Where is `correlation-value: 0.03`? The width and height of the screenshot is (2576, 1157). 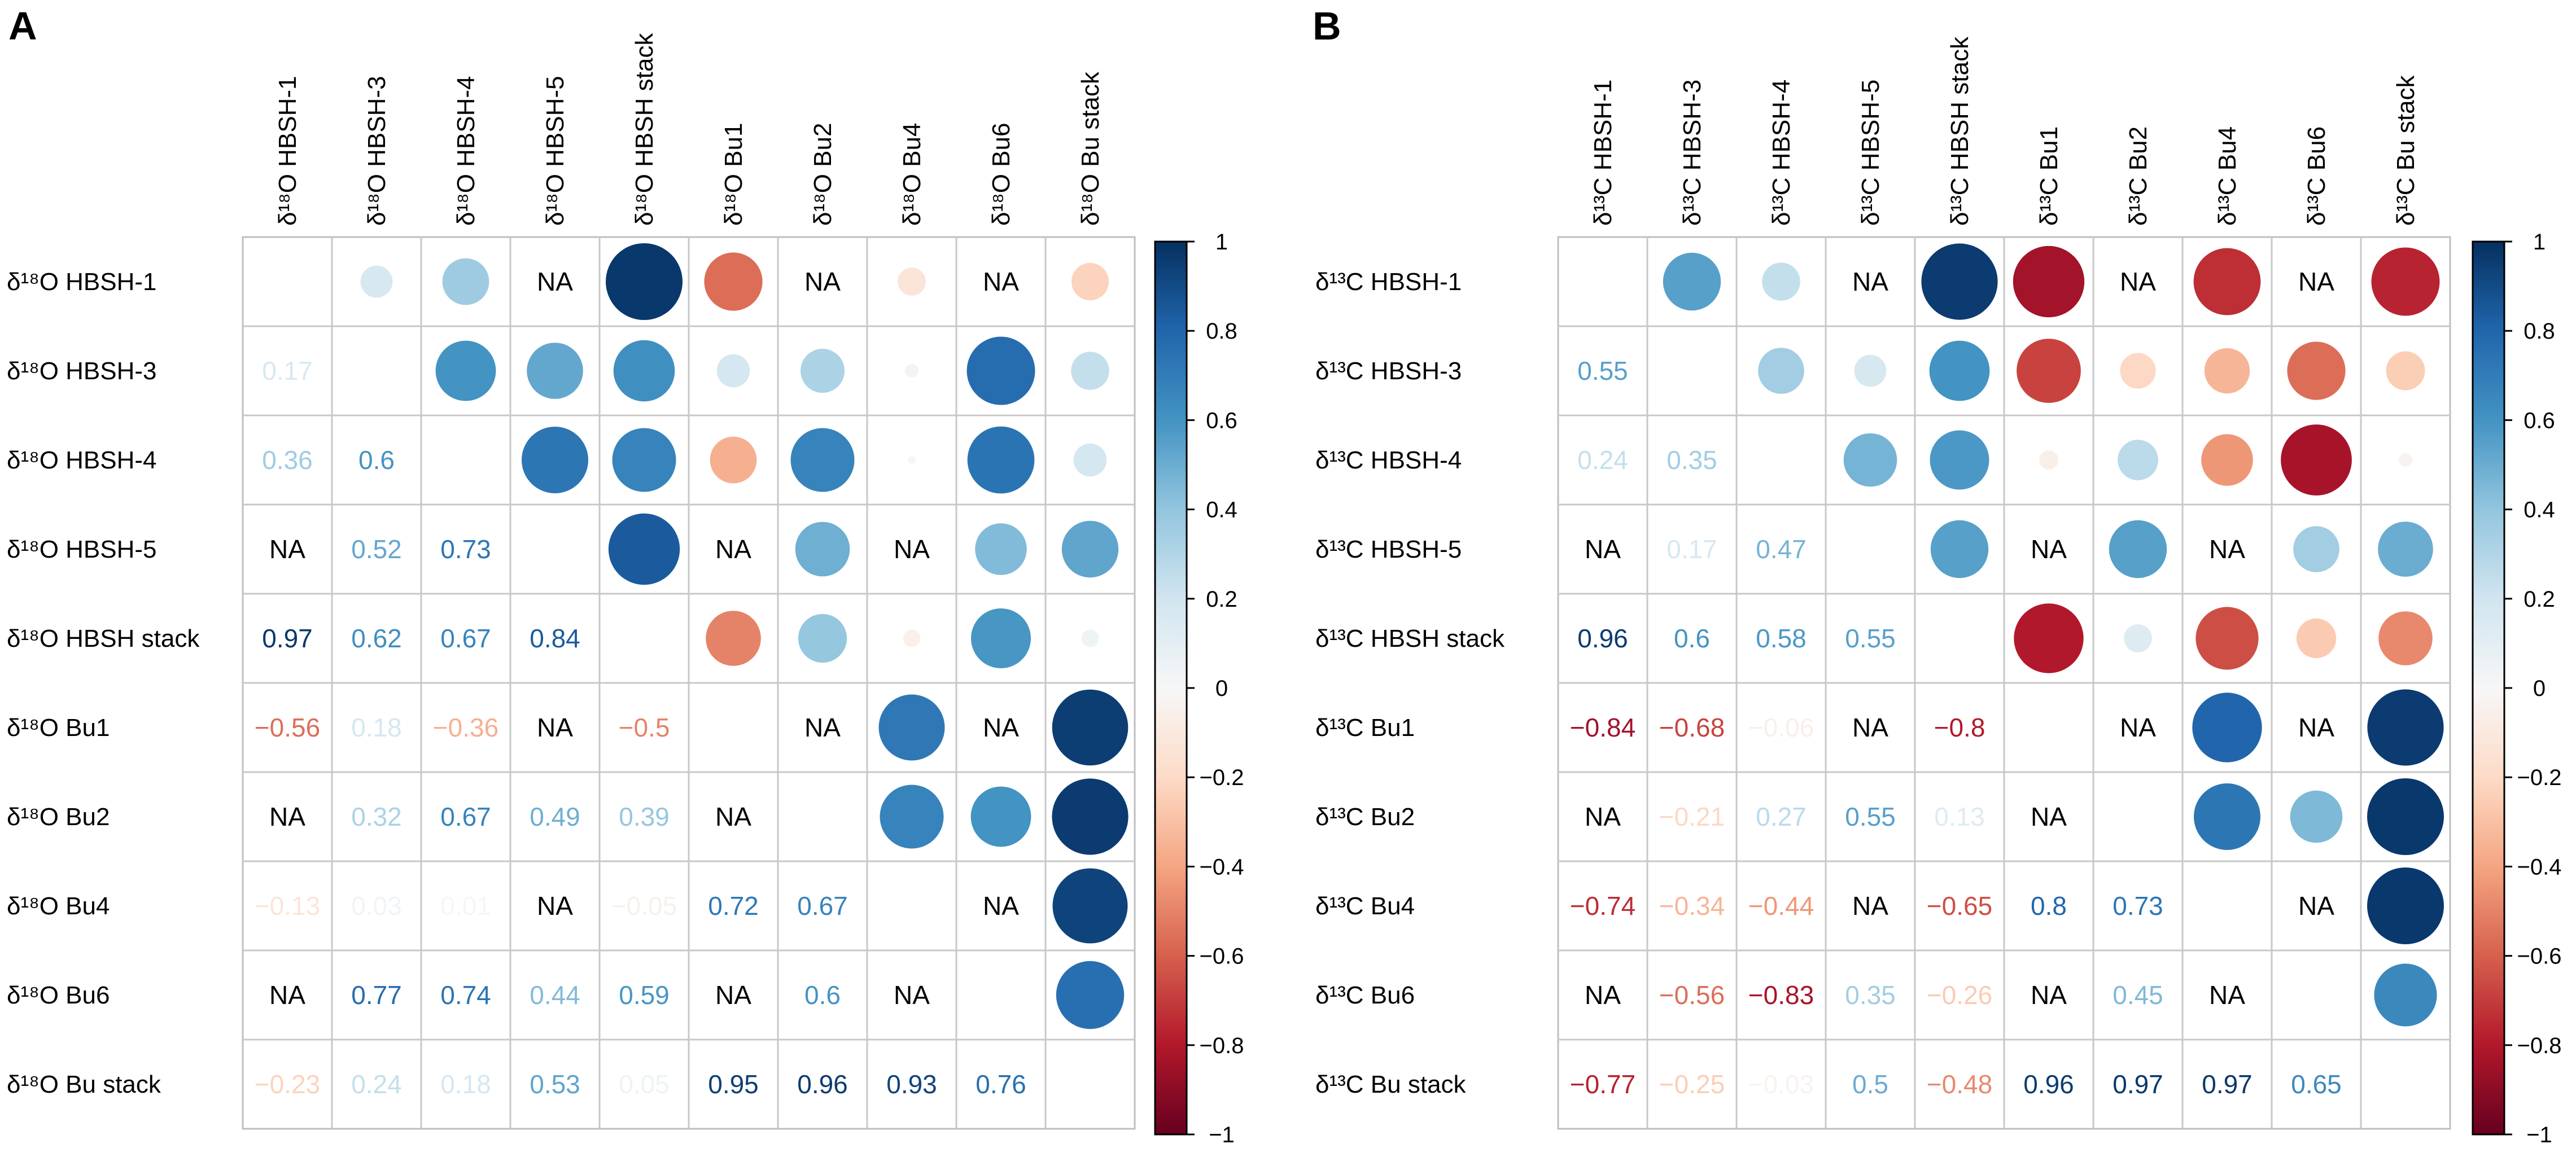 correlation-value: 0.03 is located at coordinates (377, 906).